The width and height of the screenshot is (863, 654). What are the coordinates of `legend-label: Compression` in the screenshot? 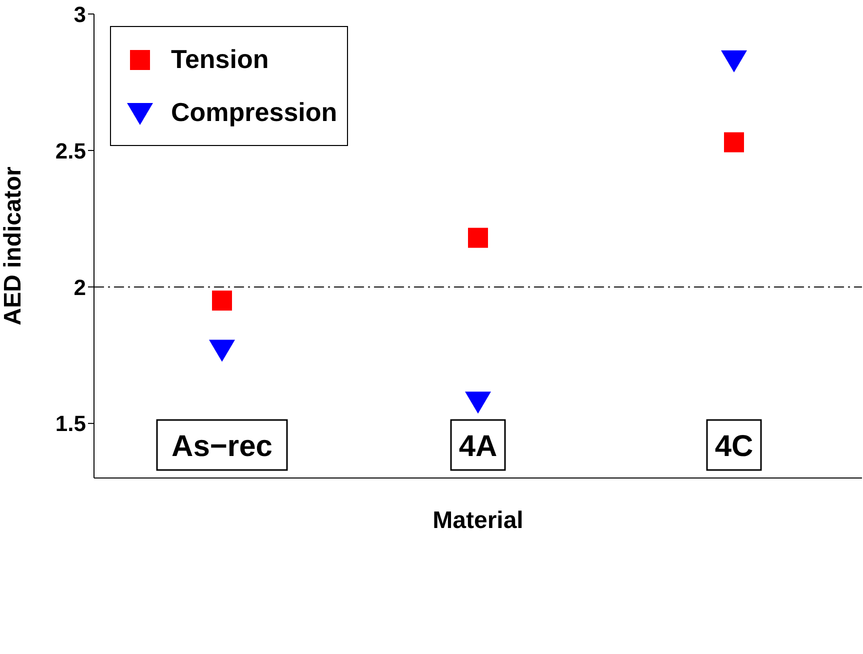 It's located at (254, 112).